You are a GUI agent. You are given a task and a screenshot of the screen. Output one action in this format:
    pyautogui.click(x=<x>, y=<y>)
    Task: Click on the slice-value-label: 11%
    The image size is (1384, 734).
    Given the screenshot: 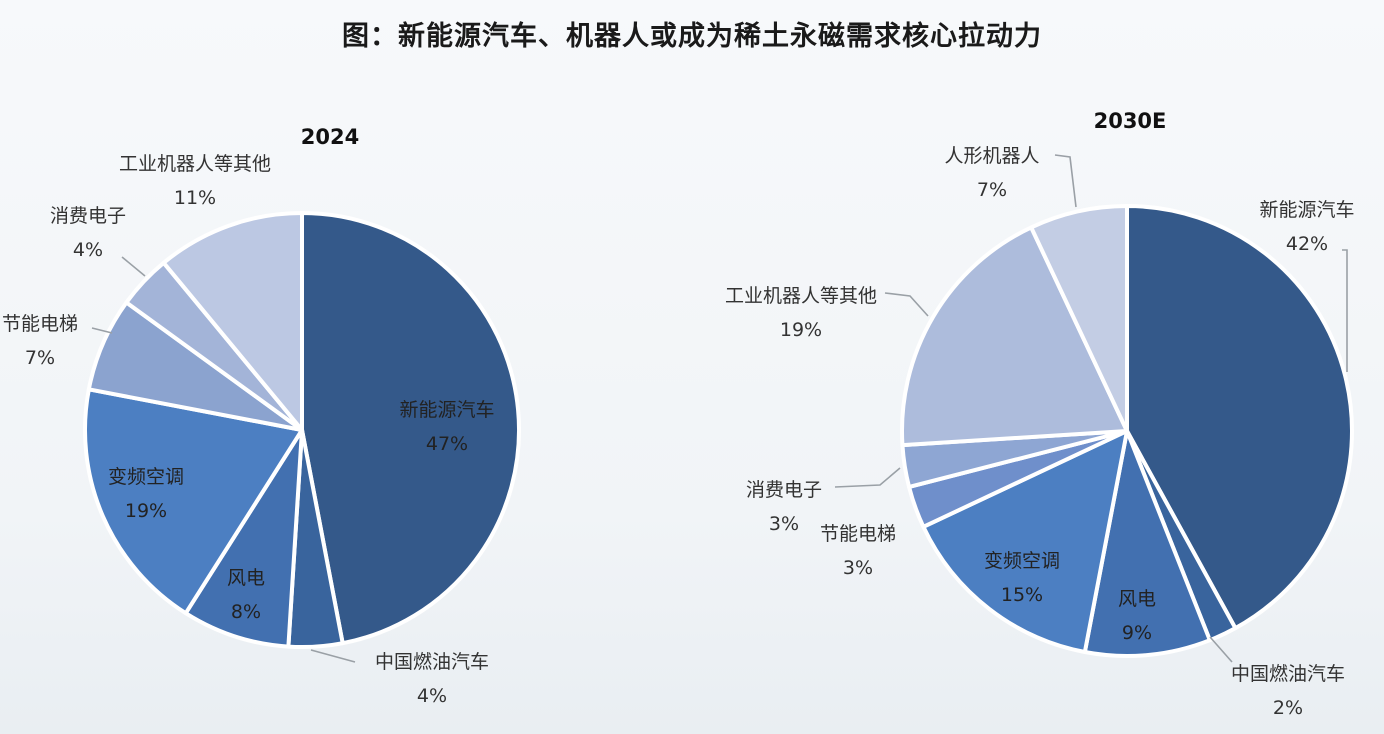 What is the action you would take?
    pyautogui.click(x=195, y=198)
    